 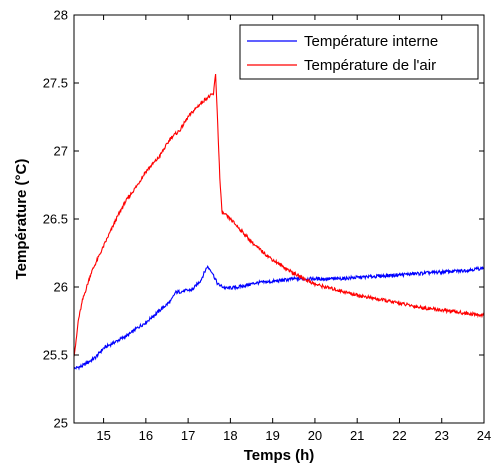 What do you see at coordinates (272, 435) in the screenshot?
I see `x-tick-label-4: 19` at bounding box center [272, 435].